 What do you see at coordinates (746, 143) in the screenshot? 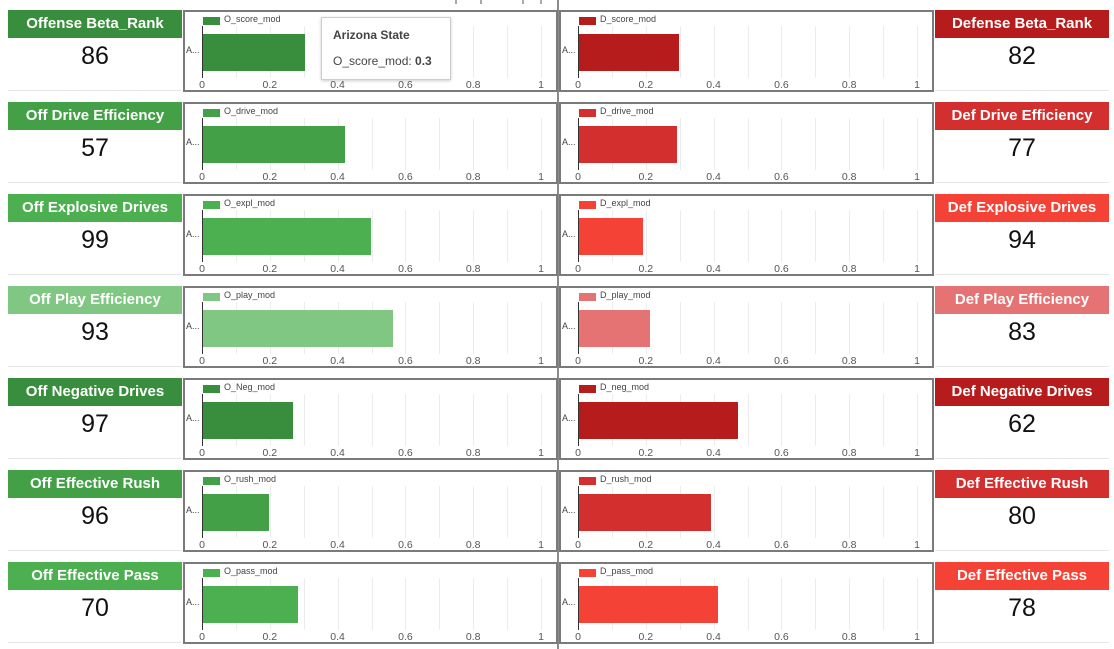
I see `def-chart: D_drive_mod A... 0 0.2 0.4 0.6 0.8 1` at bounding box center [746, 143].